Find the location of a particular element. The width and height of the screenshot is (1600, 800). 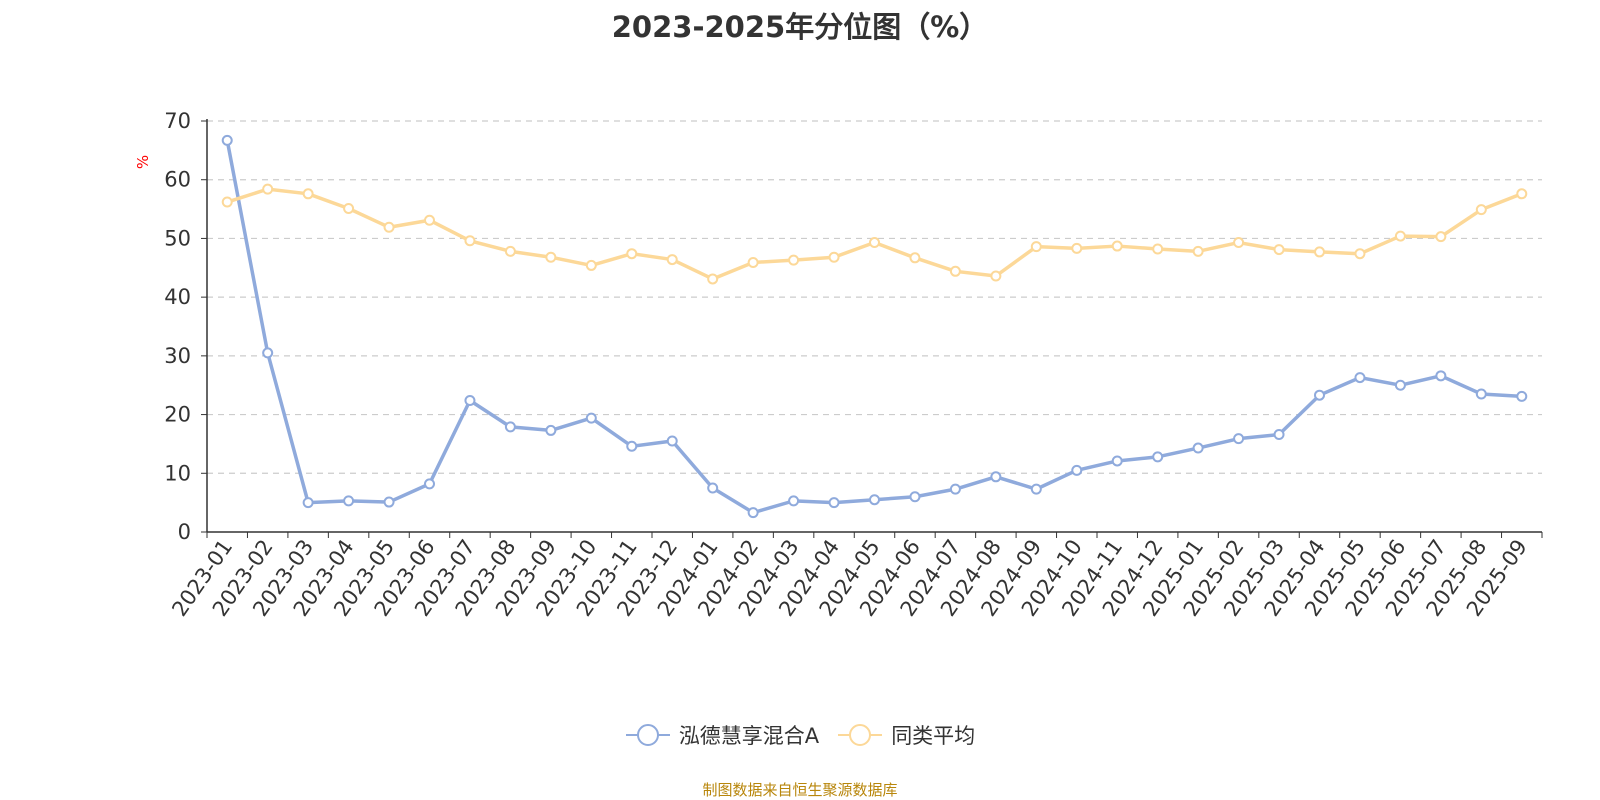

legend-item-fund: 泓德慧享混合A is located at coordinates (722, 735).